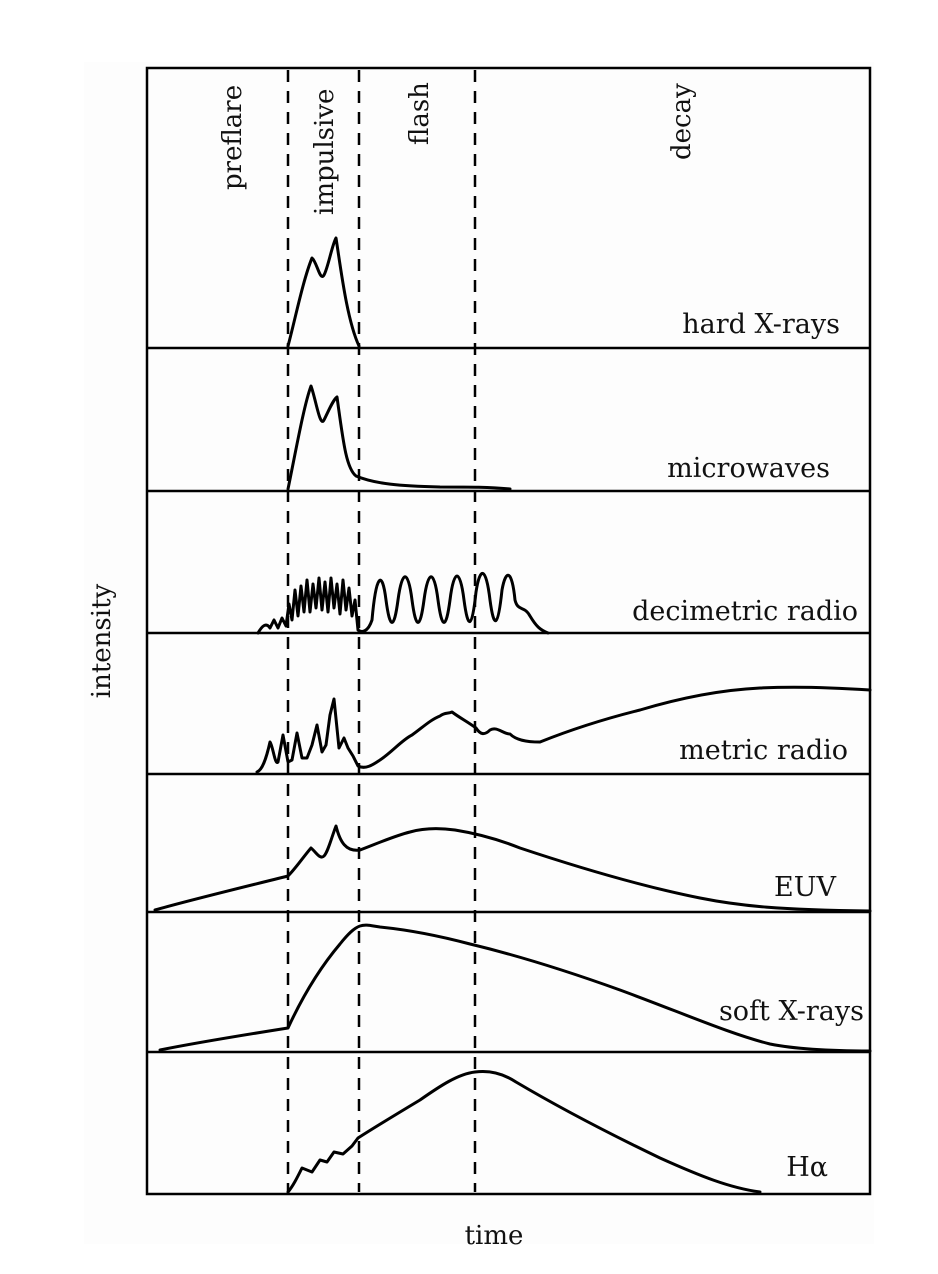  I want to click on band-label-hard-x-rays: hard X-rays, so click(761, 324).